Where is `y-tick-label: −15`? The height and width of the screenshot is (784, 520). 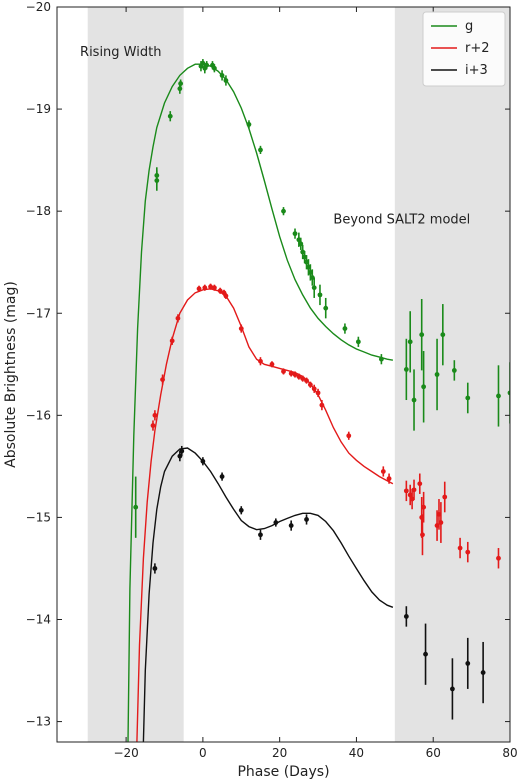 y-tick-label: −15 is located at coordinates (38, 517).